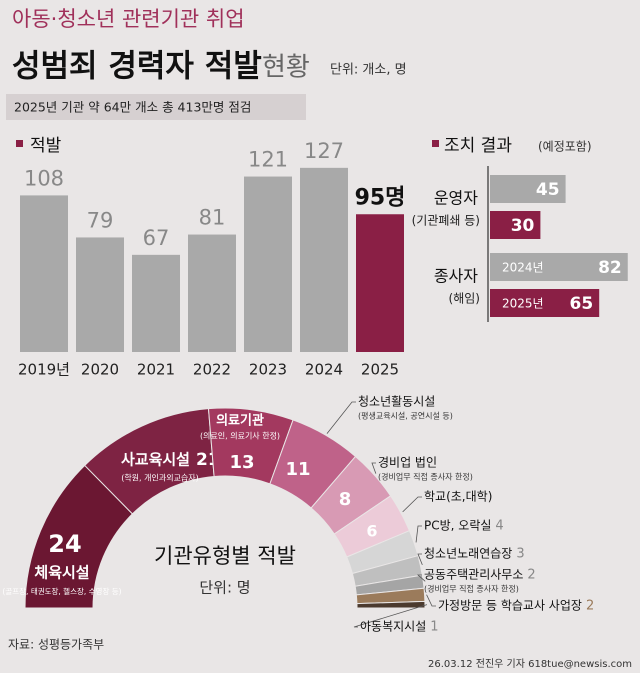 This screenshot has width=640, height=673. What do you see at coordinates (324, 151) in the screenshot?
I see `value-label: 127` at bounding box center [324, 151].